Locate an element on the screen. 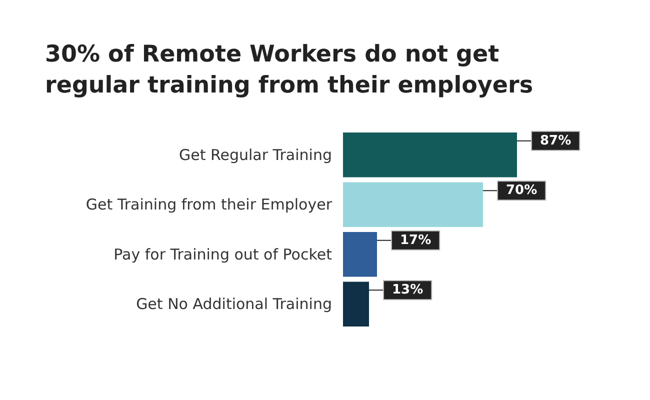 The image size is (650, 400). y-tick-label: Get Training from their Employer is located at coordinates (209, 205).